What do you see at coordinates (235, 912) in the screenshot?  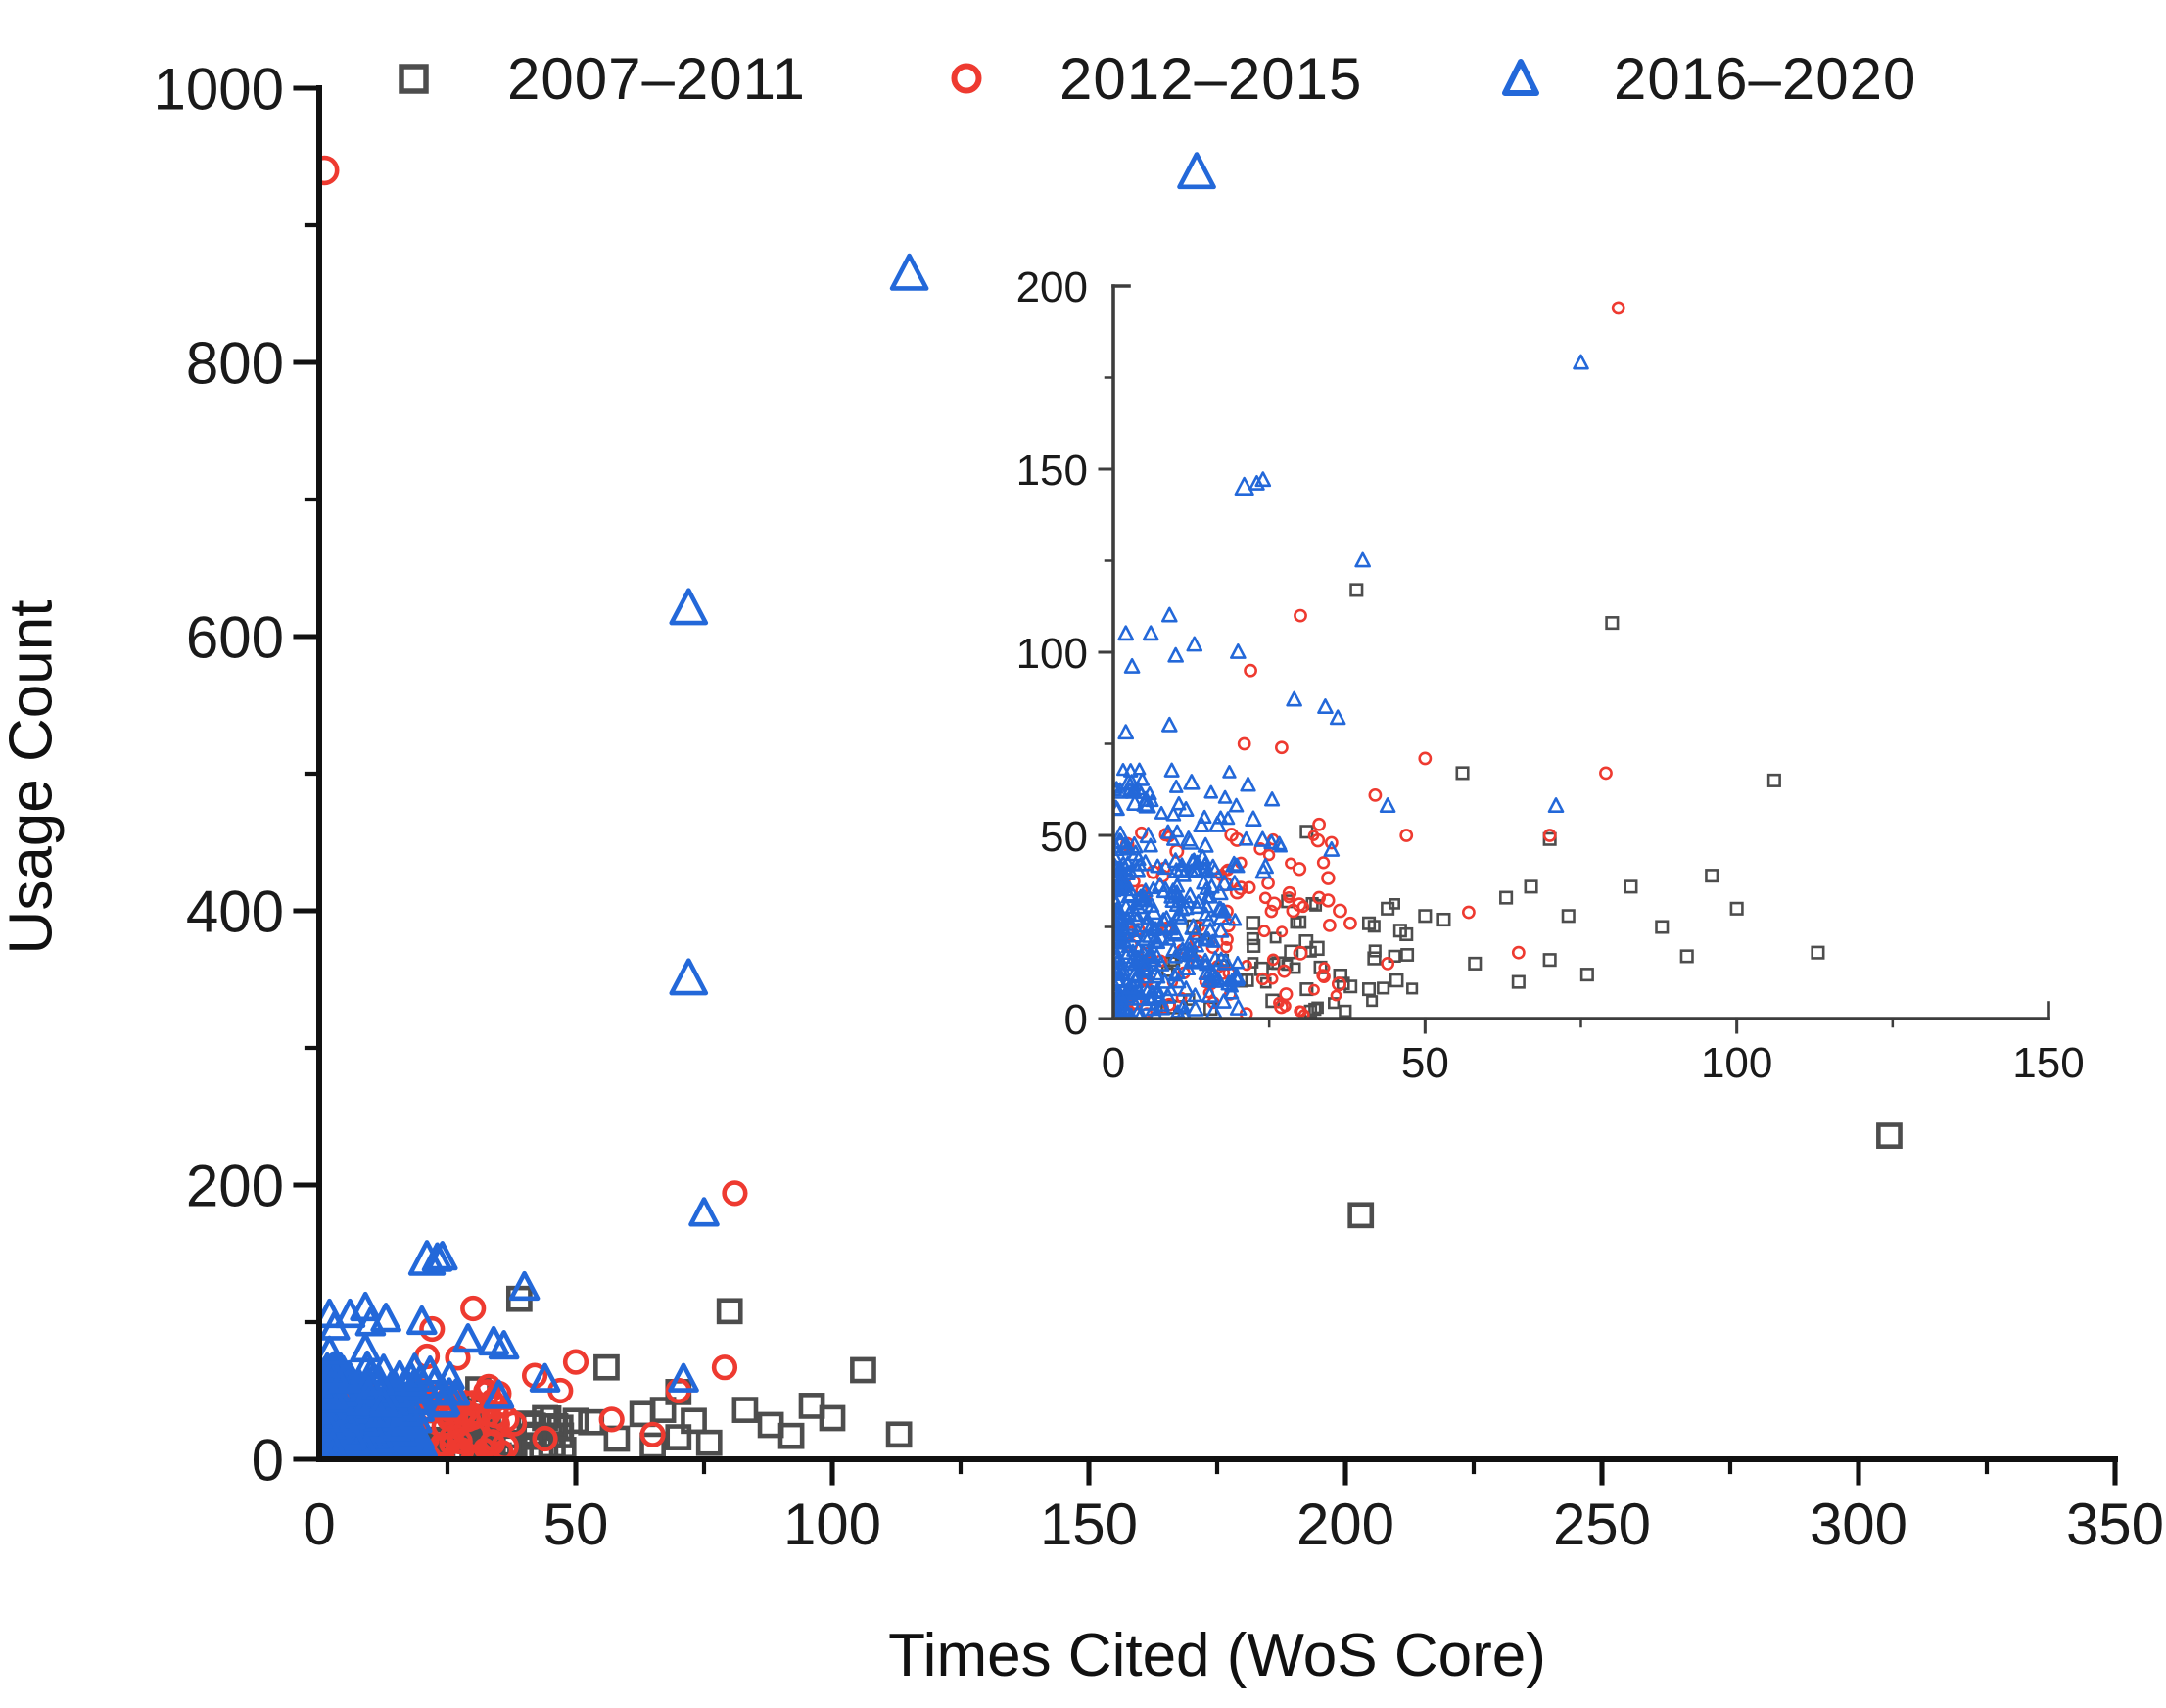 I see `svg-text: 400` at bounding box center [235, 912].